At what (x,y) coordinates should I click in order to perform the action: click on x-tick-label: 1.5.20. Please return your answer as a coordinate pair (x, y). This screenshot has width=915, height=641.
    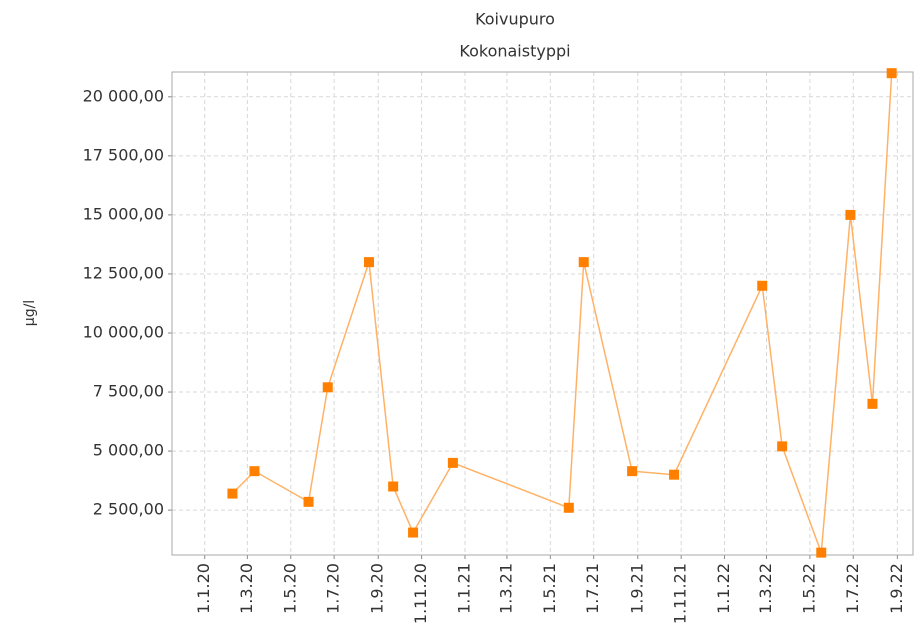
    Looking at the image, I should click on (289, 588).